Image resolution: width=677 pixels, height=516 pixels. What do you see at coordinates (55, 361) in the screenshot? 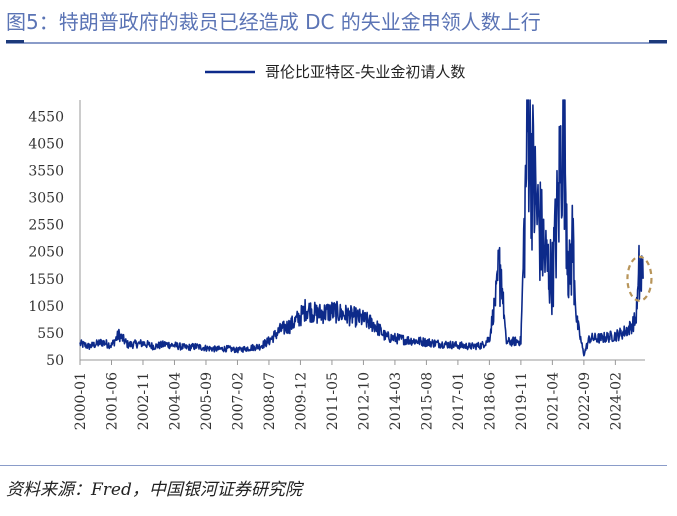
I see `y-tick-label: 50` at bounding box center [55, 361].